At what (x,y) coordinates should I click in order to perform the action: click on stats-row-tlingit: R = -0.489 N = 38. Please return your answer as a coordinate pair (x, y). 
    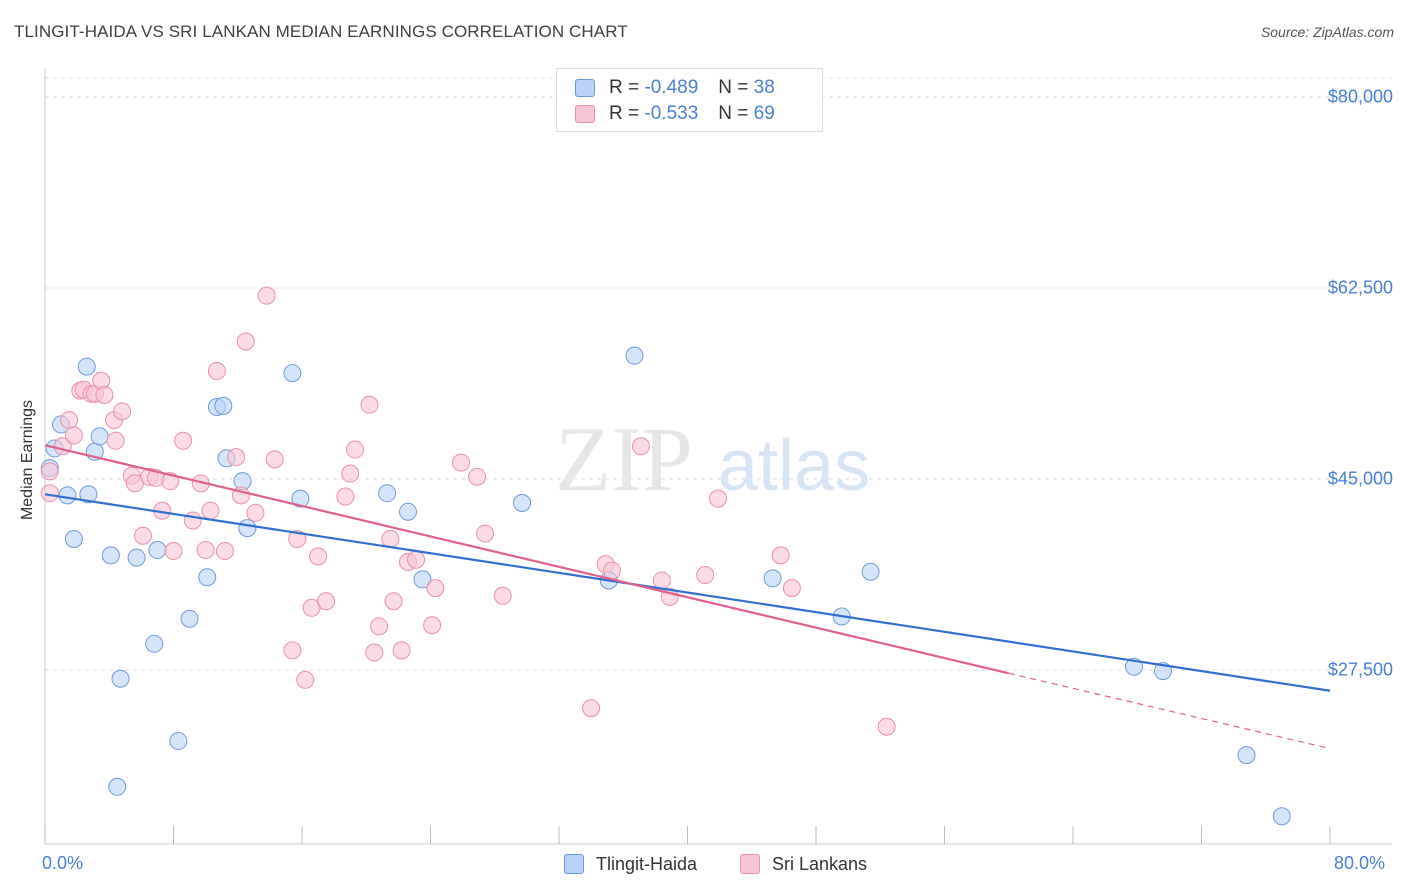
    Looking at the image, I should click on (675, 88).